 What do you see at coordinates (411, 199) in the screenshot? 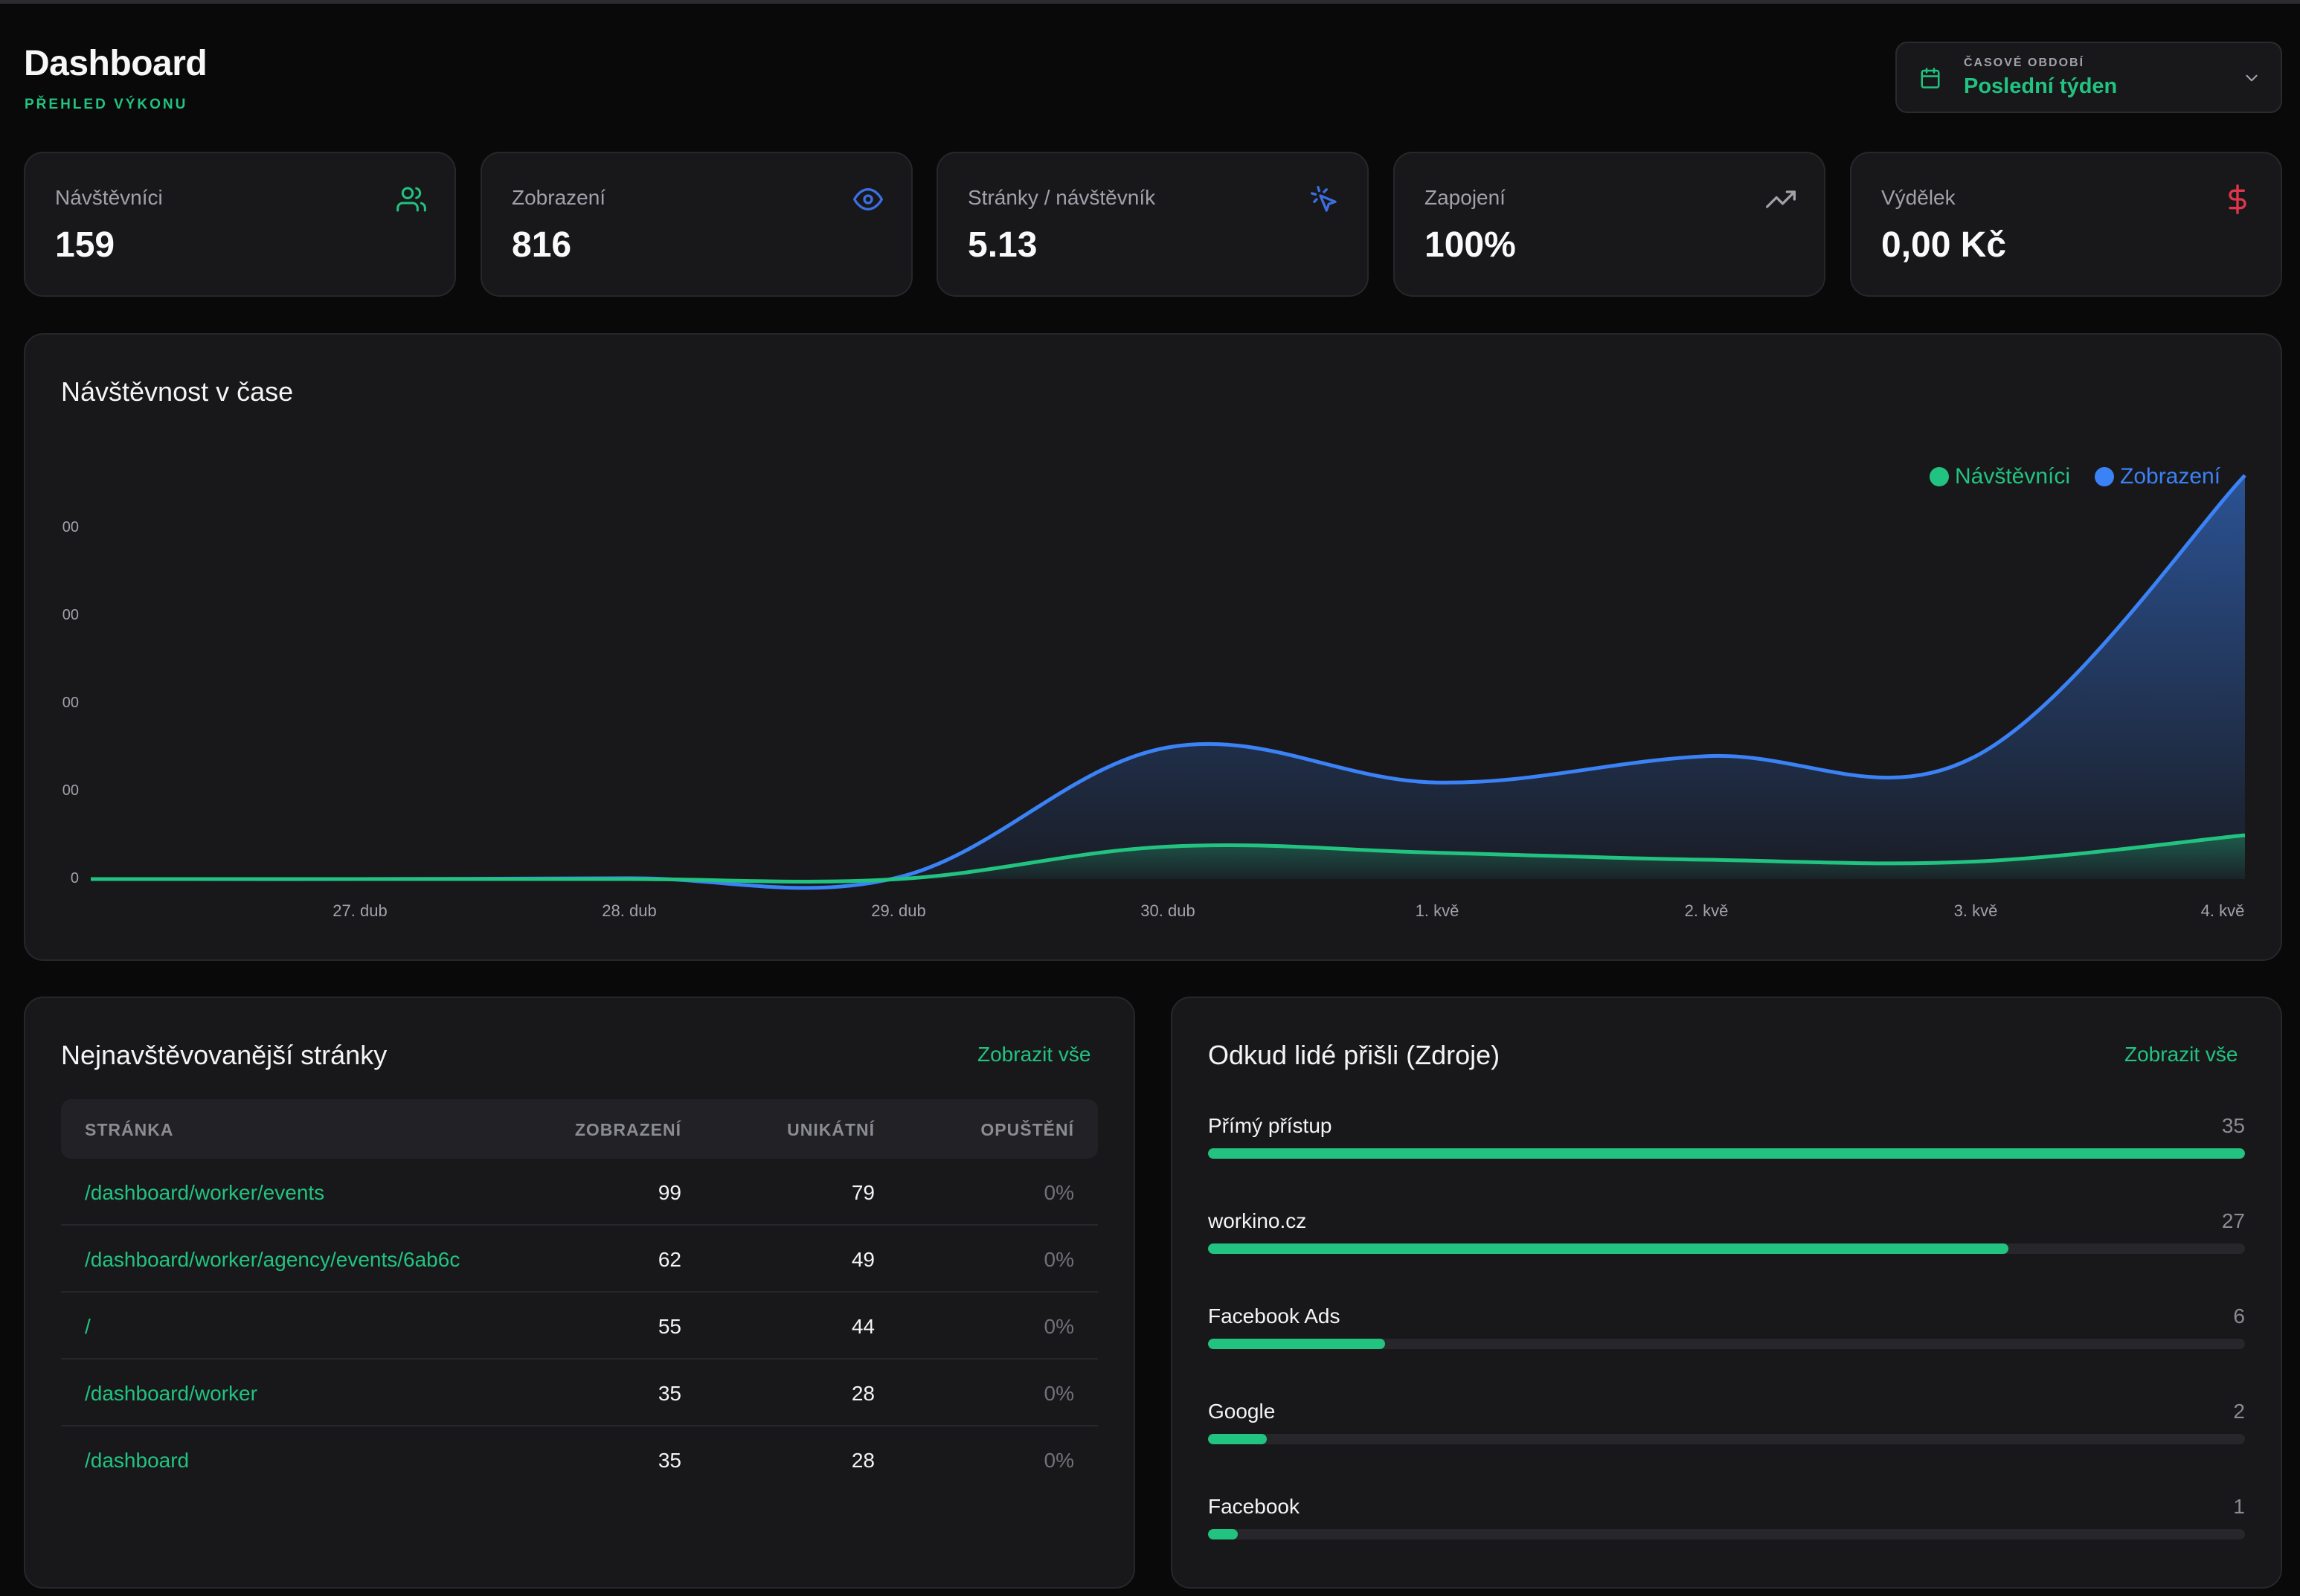
I see `users-icon` at bounding box center [411, 199].